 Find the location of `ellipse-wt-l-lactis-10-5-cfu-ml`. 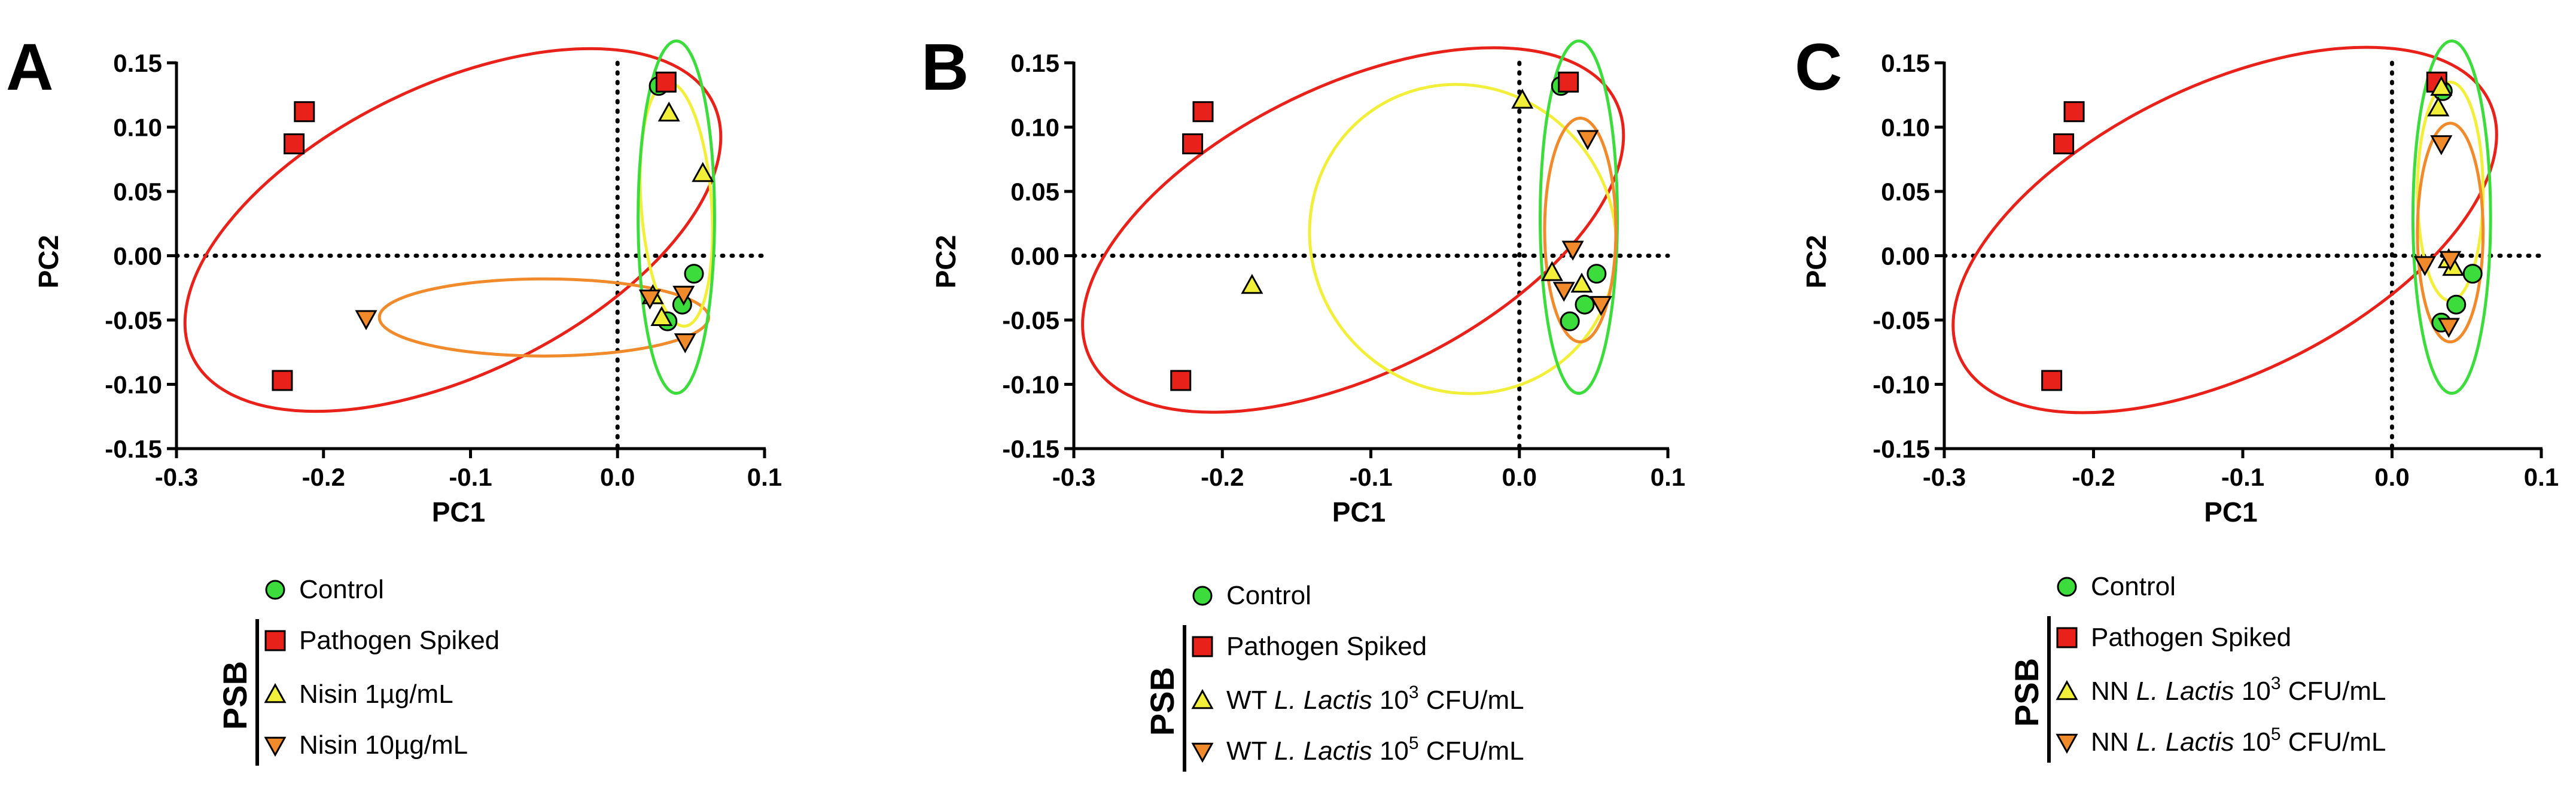

ellipse-wt-l-lactis-10-5-cfu-ml is located at coordinates (1580, 230).